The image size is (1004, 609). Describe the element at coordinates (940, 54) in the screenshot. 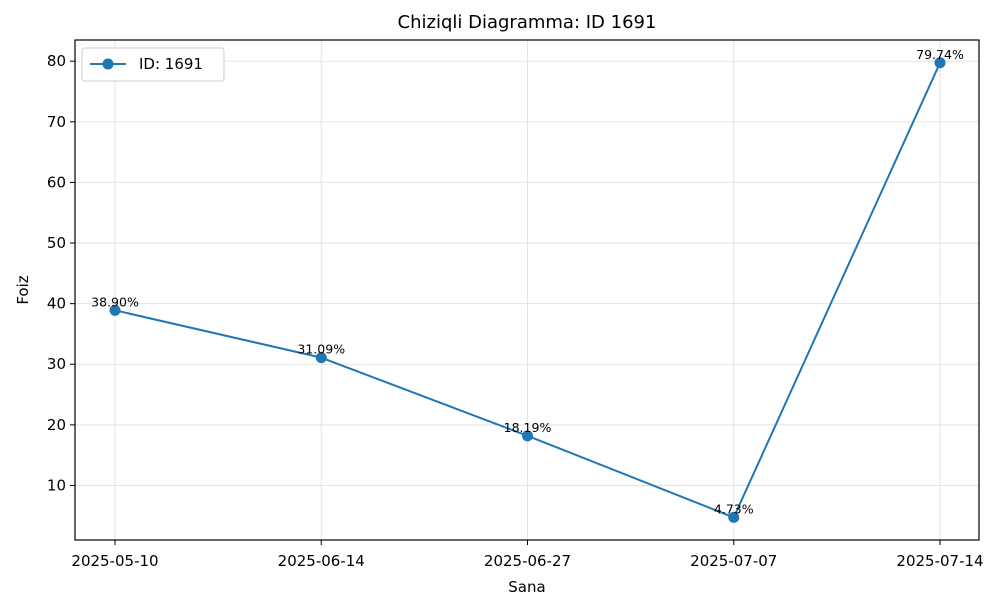

I see `data-label: 79.74%` at that location.